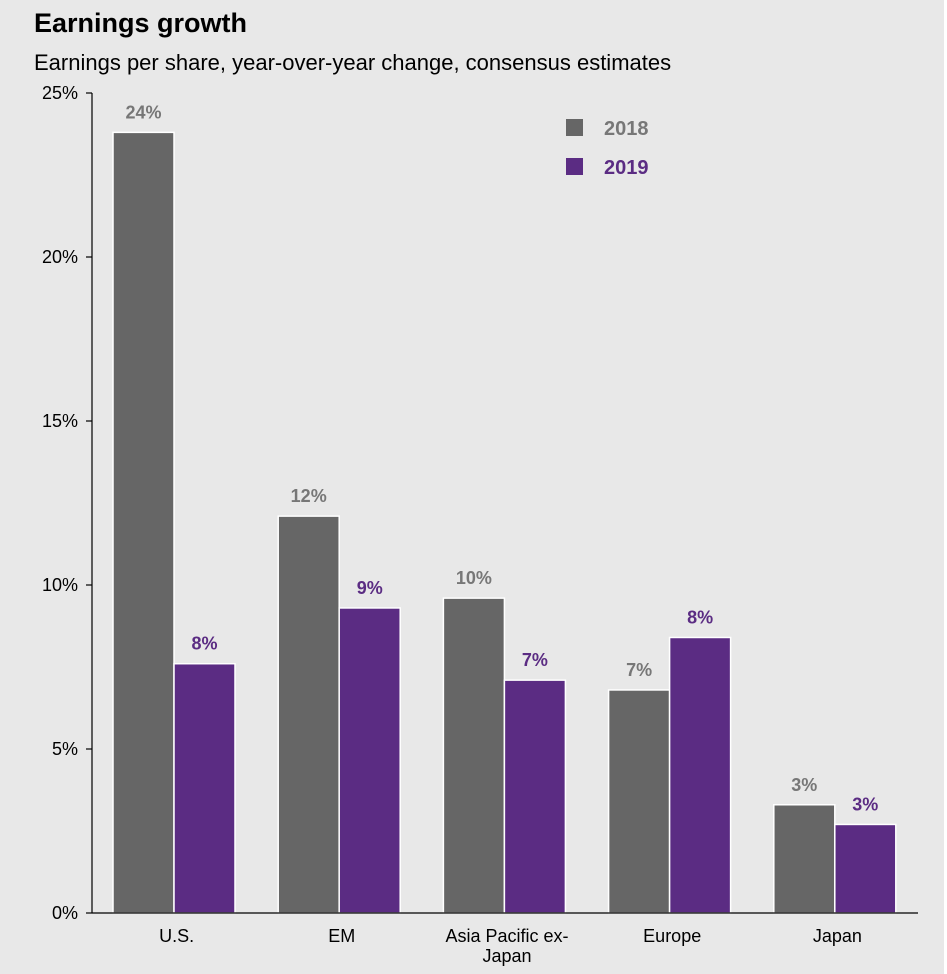 Image resolution: width=947 pixels, height=974 pixels. I want to click on legend-swatch-2018, so click(574, 127).